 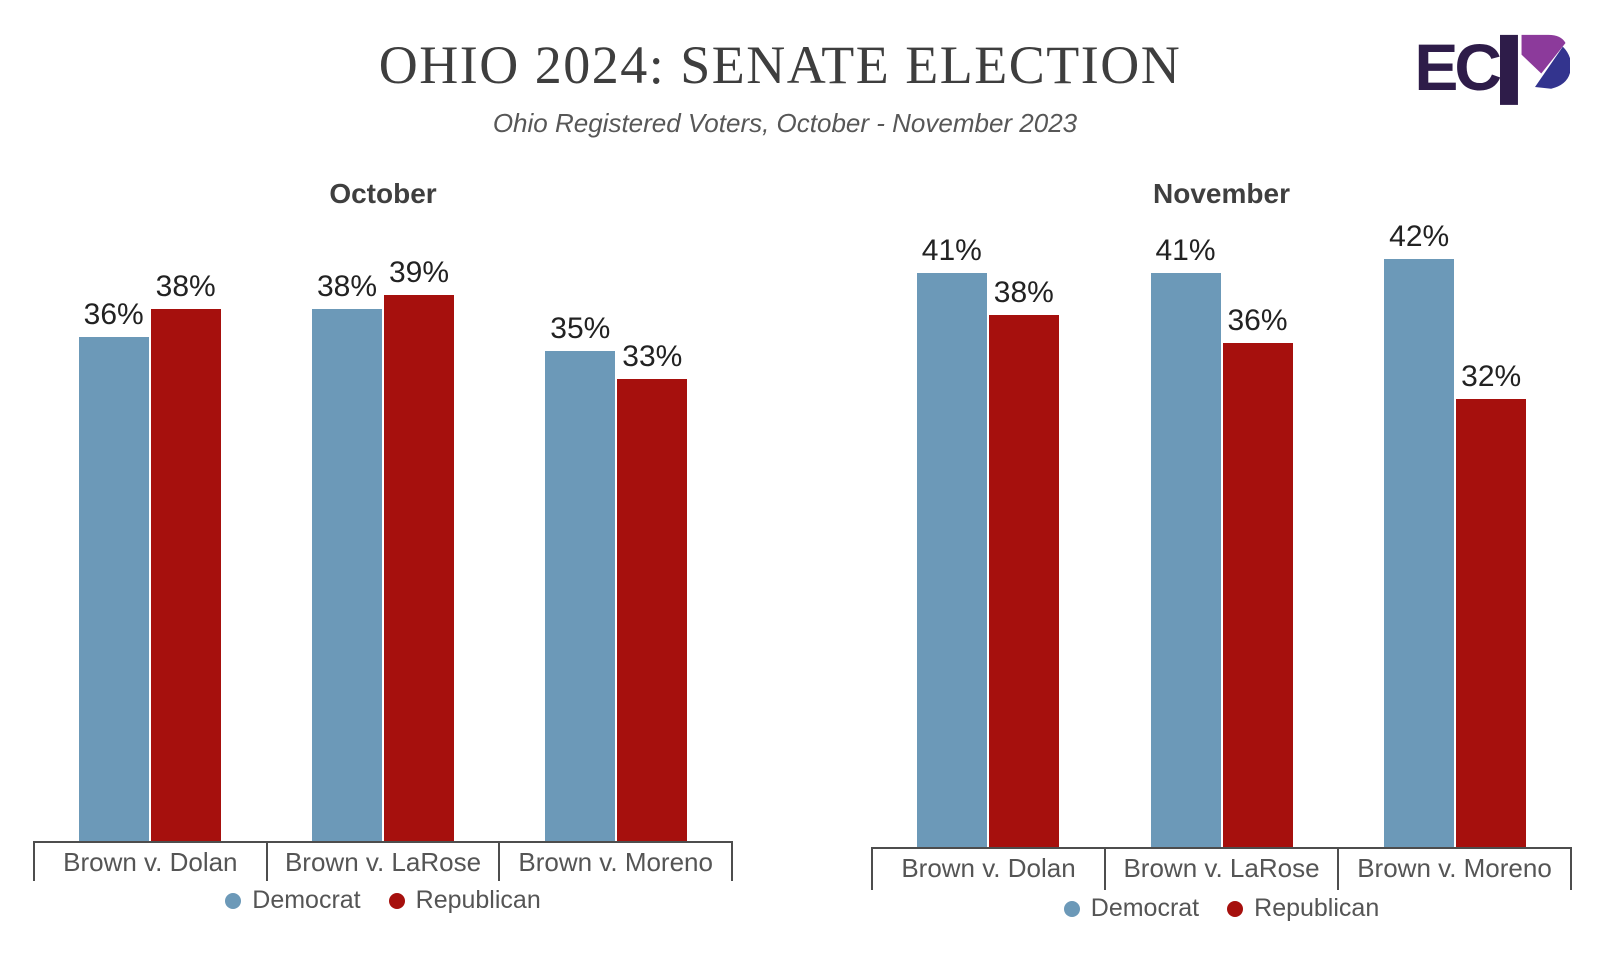 What do you see at coordinates (383, 193) in the screenshot?
I see `chart-title-october: October` at bounding box center [383, 193].